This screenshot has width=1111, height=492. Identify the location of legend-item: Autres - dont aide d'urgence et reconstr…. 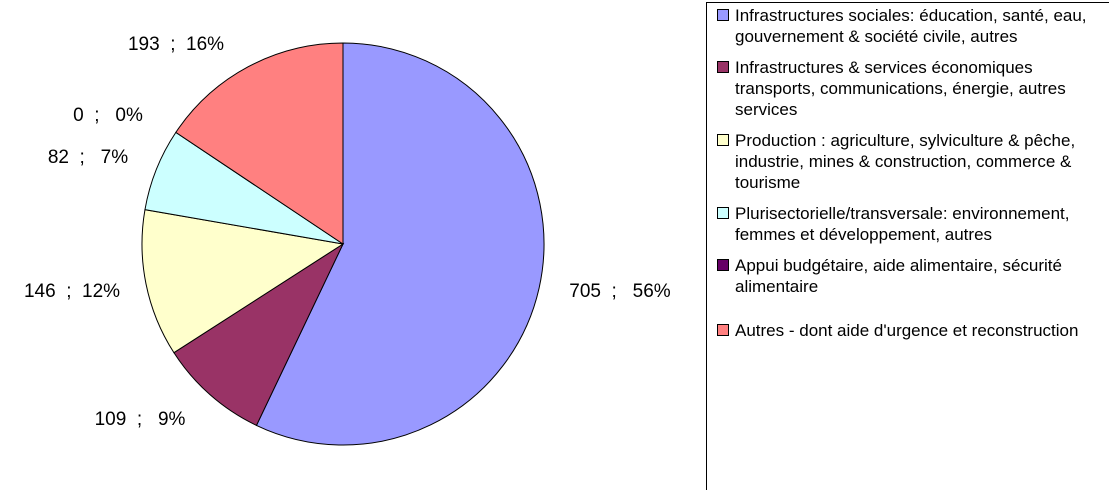
(913, 330).